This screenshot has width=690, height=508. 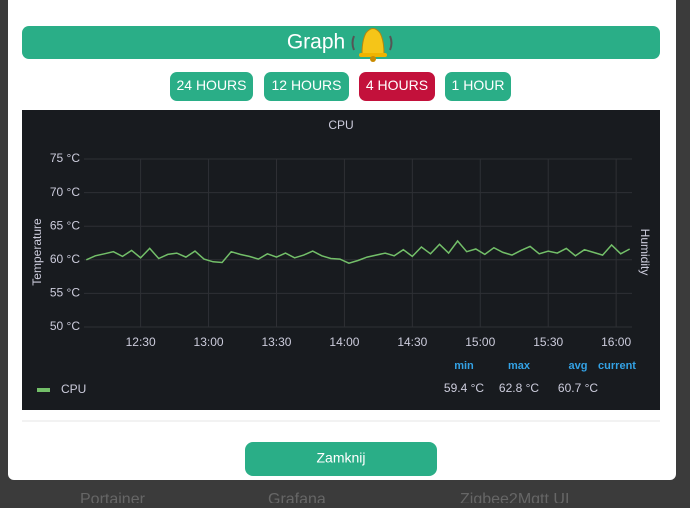 What do you see at coordinates (276, 342) in the screenshot?
I see `x-tick-label: 13:30` at bounding box center [276, 342].